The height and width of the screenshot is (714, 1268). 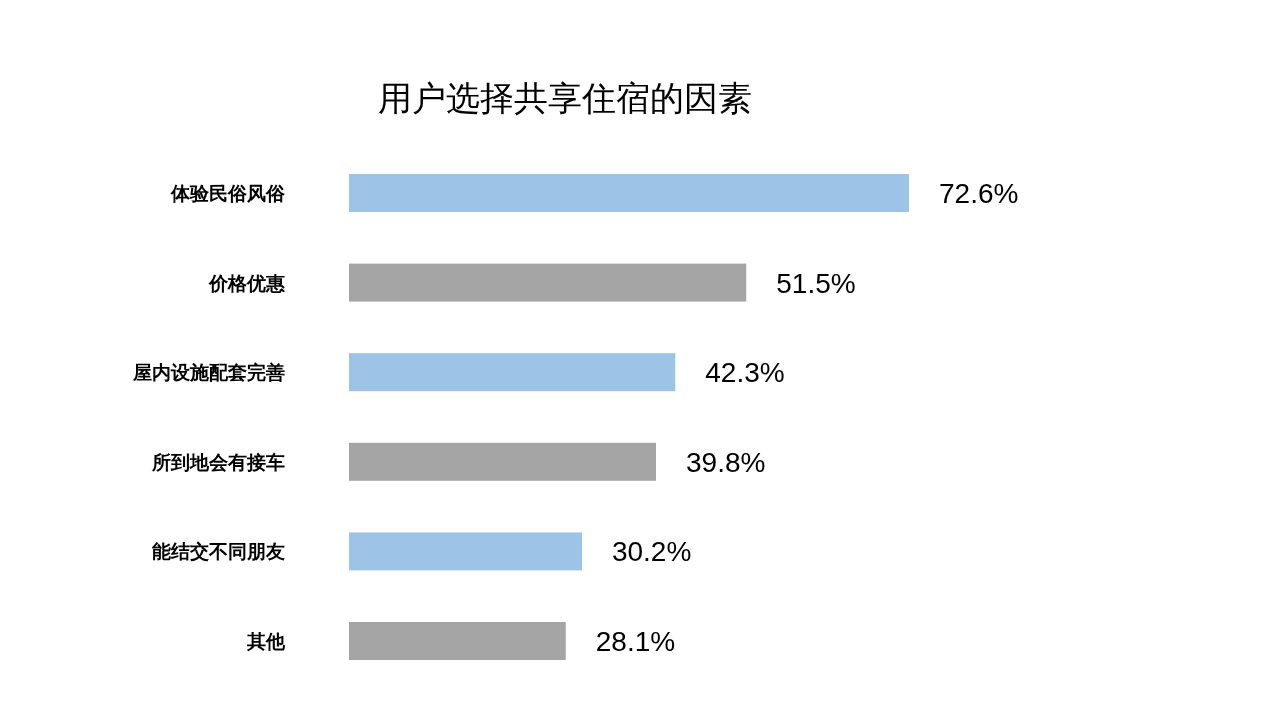 I want to click on data-label: 28.1%, so click(x=635, y=641).